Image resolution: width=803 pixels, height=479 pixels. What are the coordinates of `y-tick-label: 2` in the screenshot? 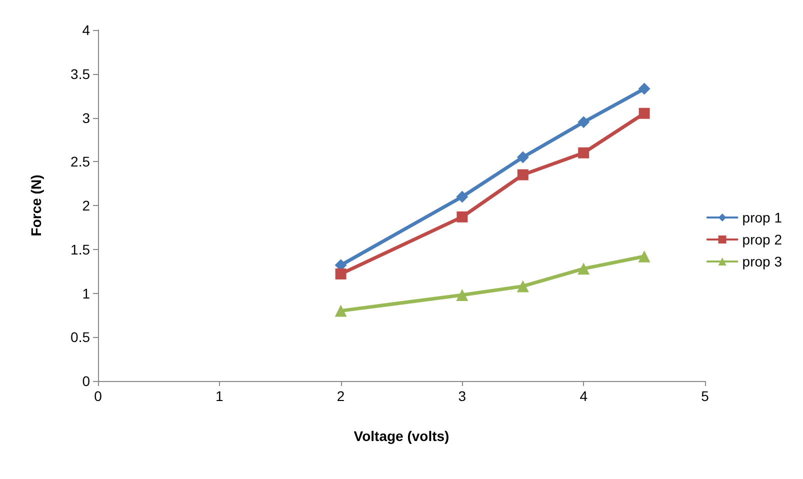 It's located at (86, 206).